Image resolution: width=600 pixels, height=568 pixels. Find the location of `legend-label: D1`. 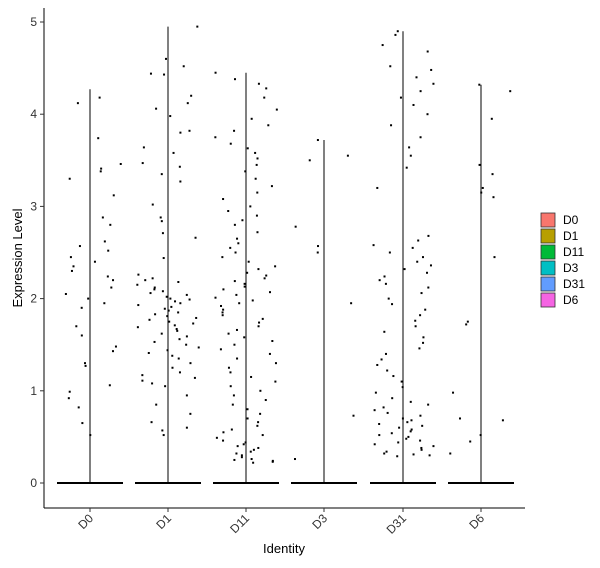

legend-label: D1 is located at coordinates (571, 236).